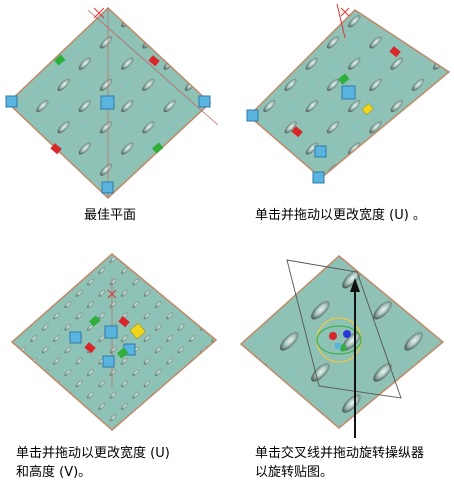  Describe the element at coordinates (93, 453) in the screenshot. I see `caption-drag-width-height-1: 单击并拖动以更改宽度 (U)` at that location.